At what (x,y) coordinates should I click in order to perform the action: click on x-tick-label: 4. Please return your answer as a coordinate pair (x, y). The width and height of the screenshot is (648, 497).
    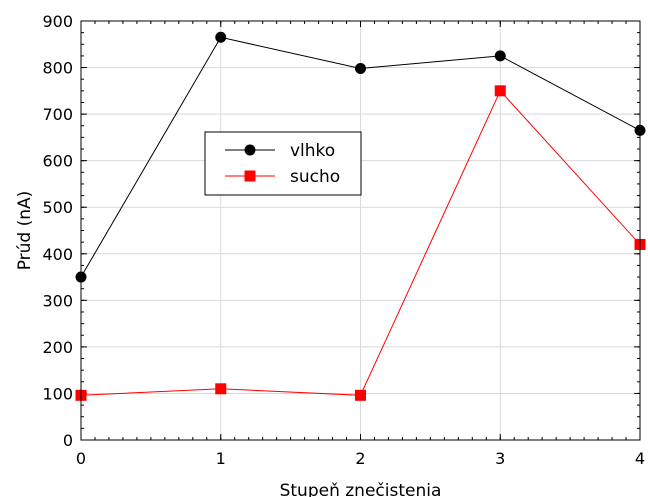
    Looking at the image, I should click on (640, 458).